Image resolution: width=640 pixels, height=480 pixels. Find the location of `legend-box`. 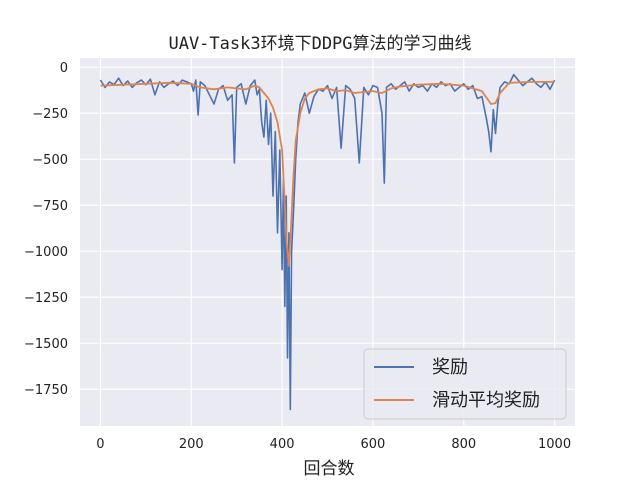

legend-box is located at coordinates (465, 384).